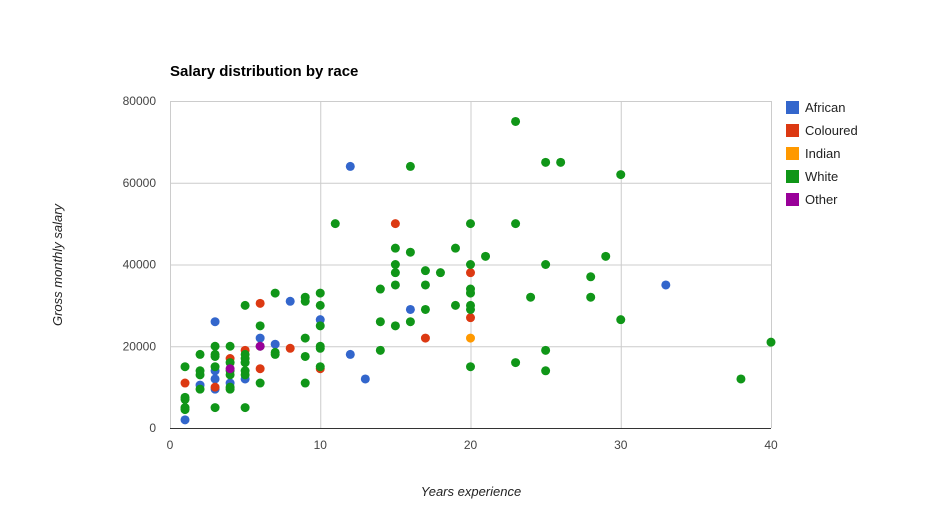 Image resolution: width=941 pixels, height=530 pixels. Describe the element at coordinates (825, 107) in the screenshot. I see `legend-label-african: African` at that location.